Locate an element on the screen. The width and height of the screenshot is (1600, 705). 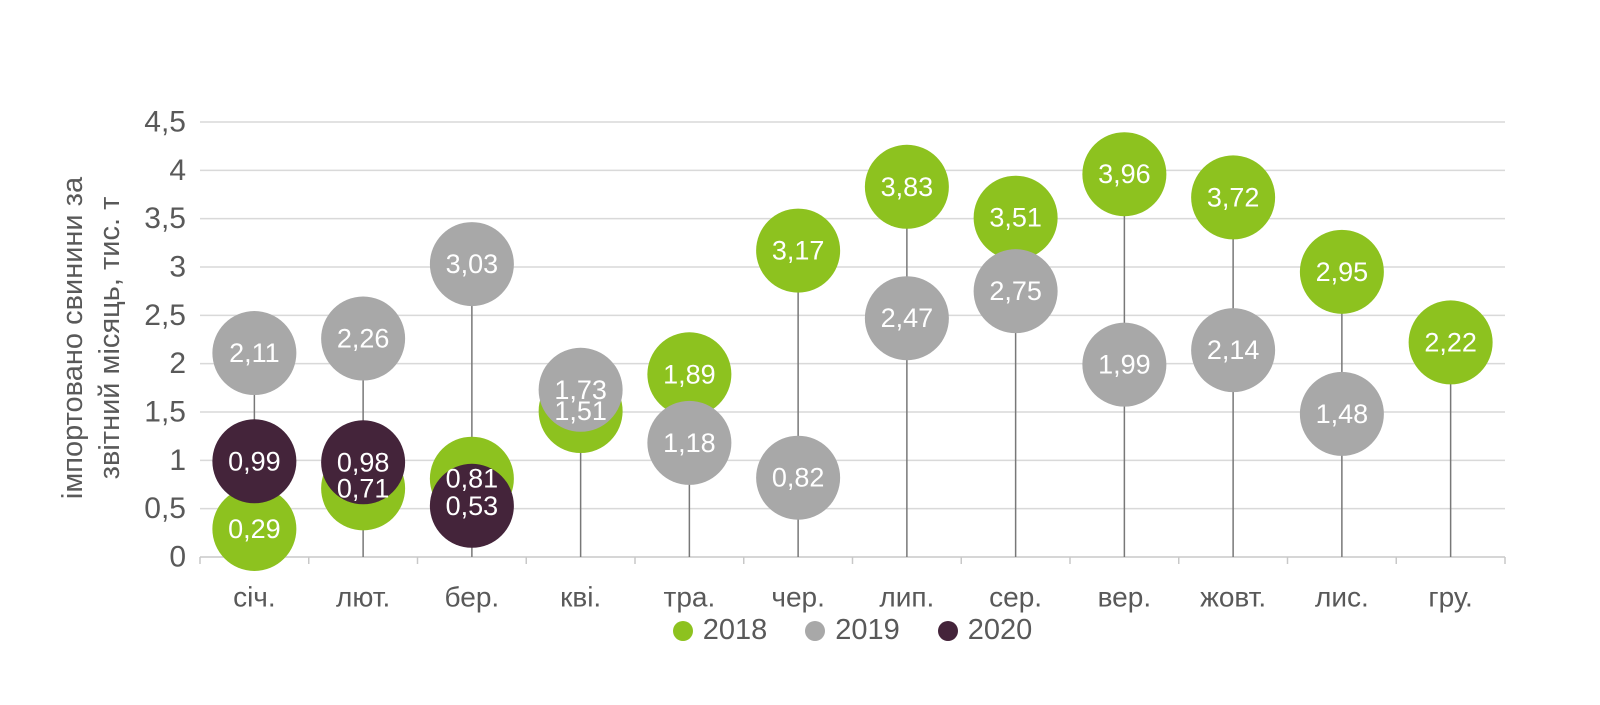
data-point-label-2020: 0,98 is located at coordinates (363, 462).